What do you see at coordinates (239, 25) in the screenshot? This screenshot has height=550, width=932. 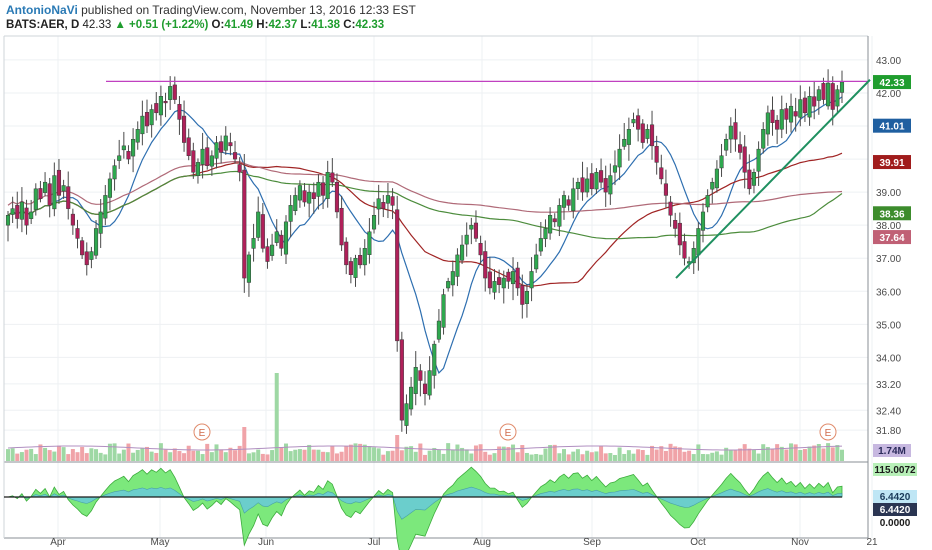 I see `open-value: 41.49` at bounding box center [239, 25].